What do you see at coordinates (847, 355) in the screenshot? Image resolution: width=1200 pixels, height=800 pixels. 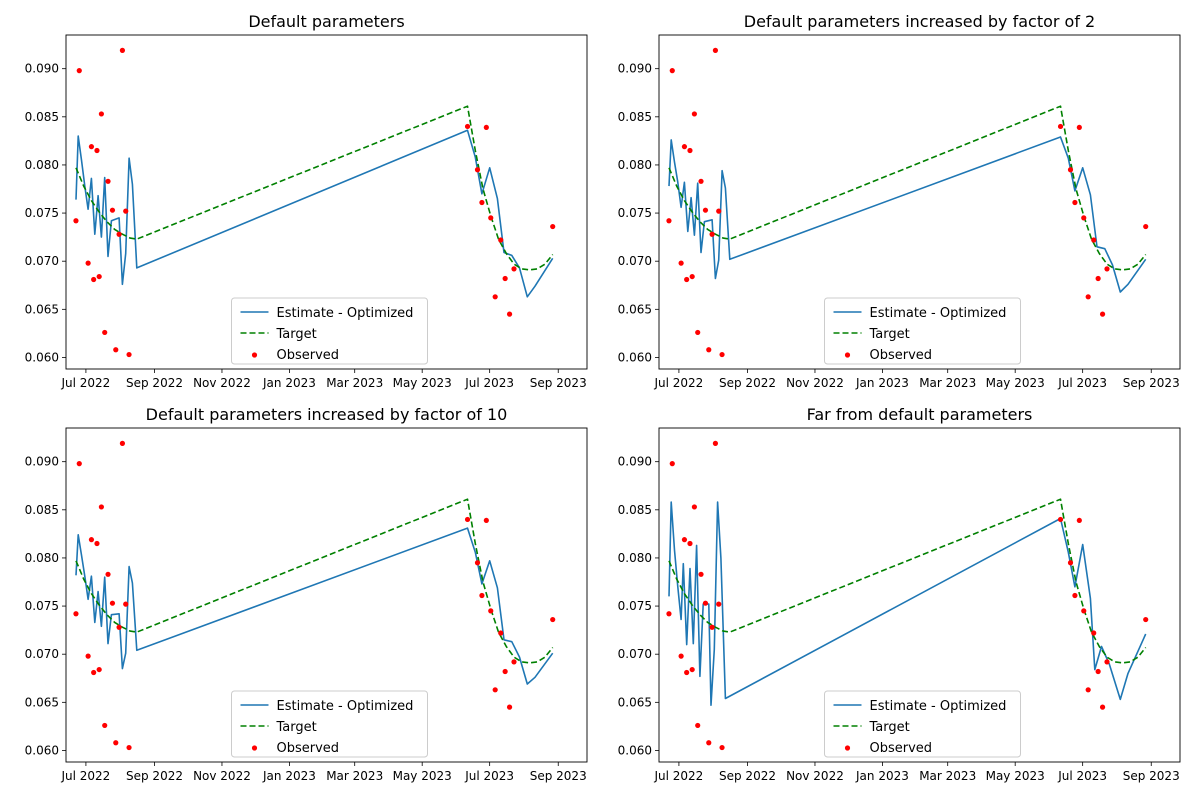 I see `legend-observed-swatch` at bounding box center [847, 355].